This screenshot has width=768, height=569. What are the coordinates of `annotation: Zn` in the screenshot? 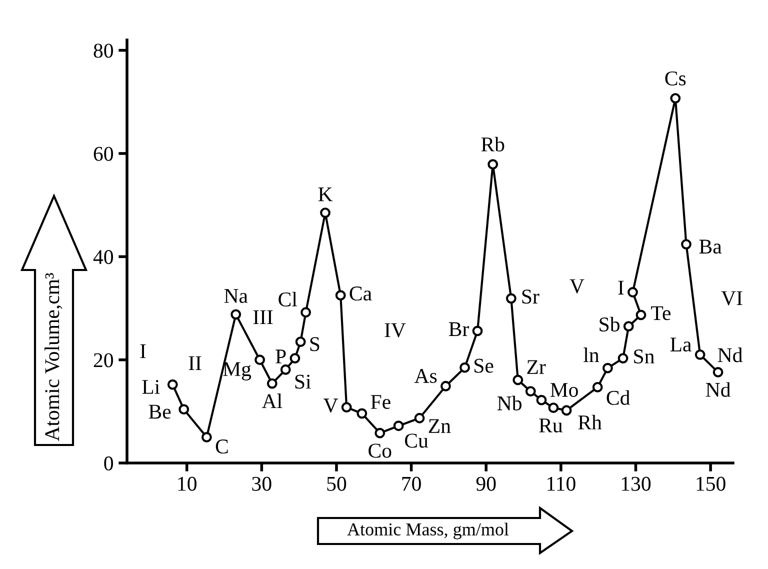 It's located at (439, 426).